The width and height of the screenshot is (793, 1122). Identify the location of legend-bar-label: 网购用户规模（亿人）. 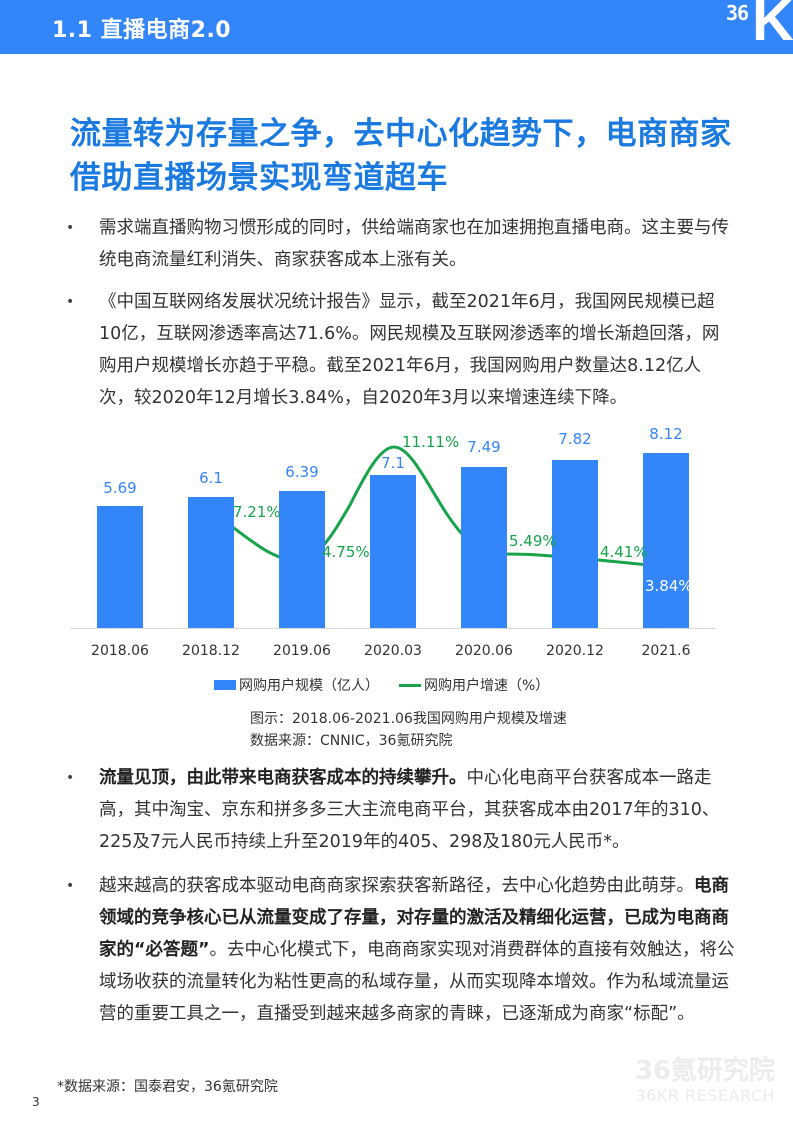
(309, 686).